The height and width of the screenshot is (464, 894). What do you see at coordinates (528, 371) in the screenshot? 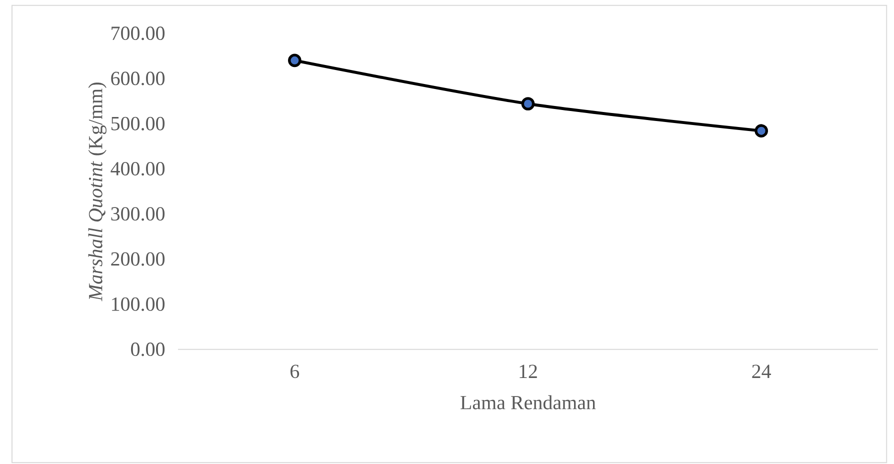
I see `x-tick-label: 12` at bounding box center [528, 371].